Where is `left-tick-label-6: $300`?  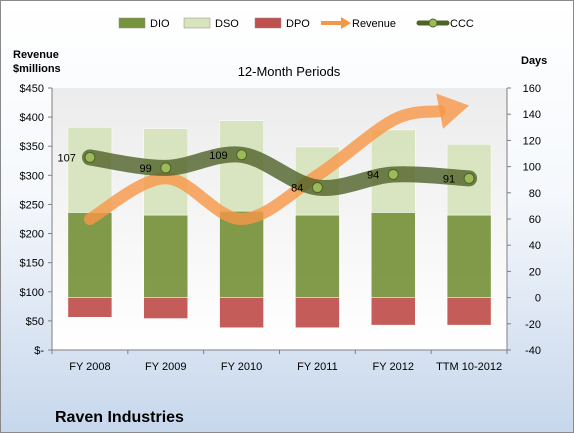 left-tick-label-6: $300 is located at coordinates (32, 176).